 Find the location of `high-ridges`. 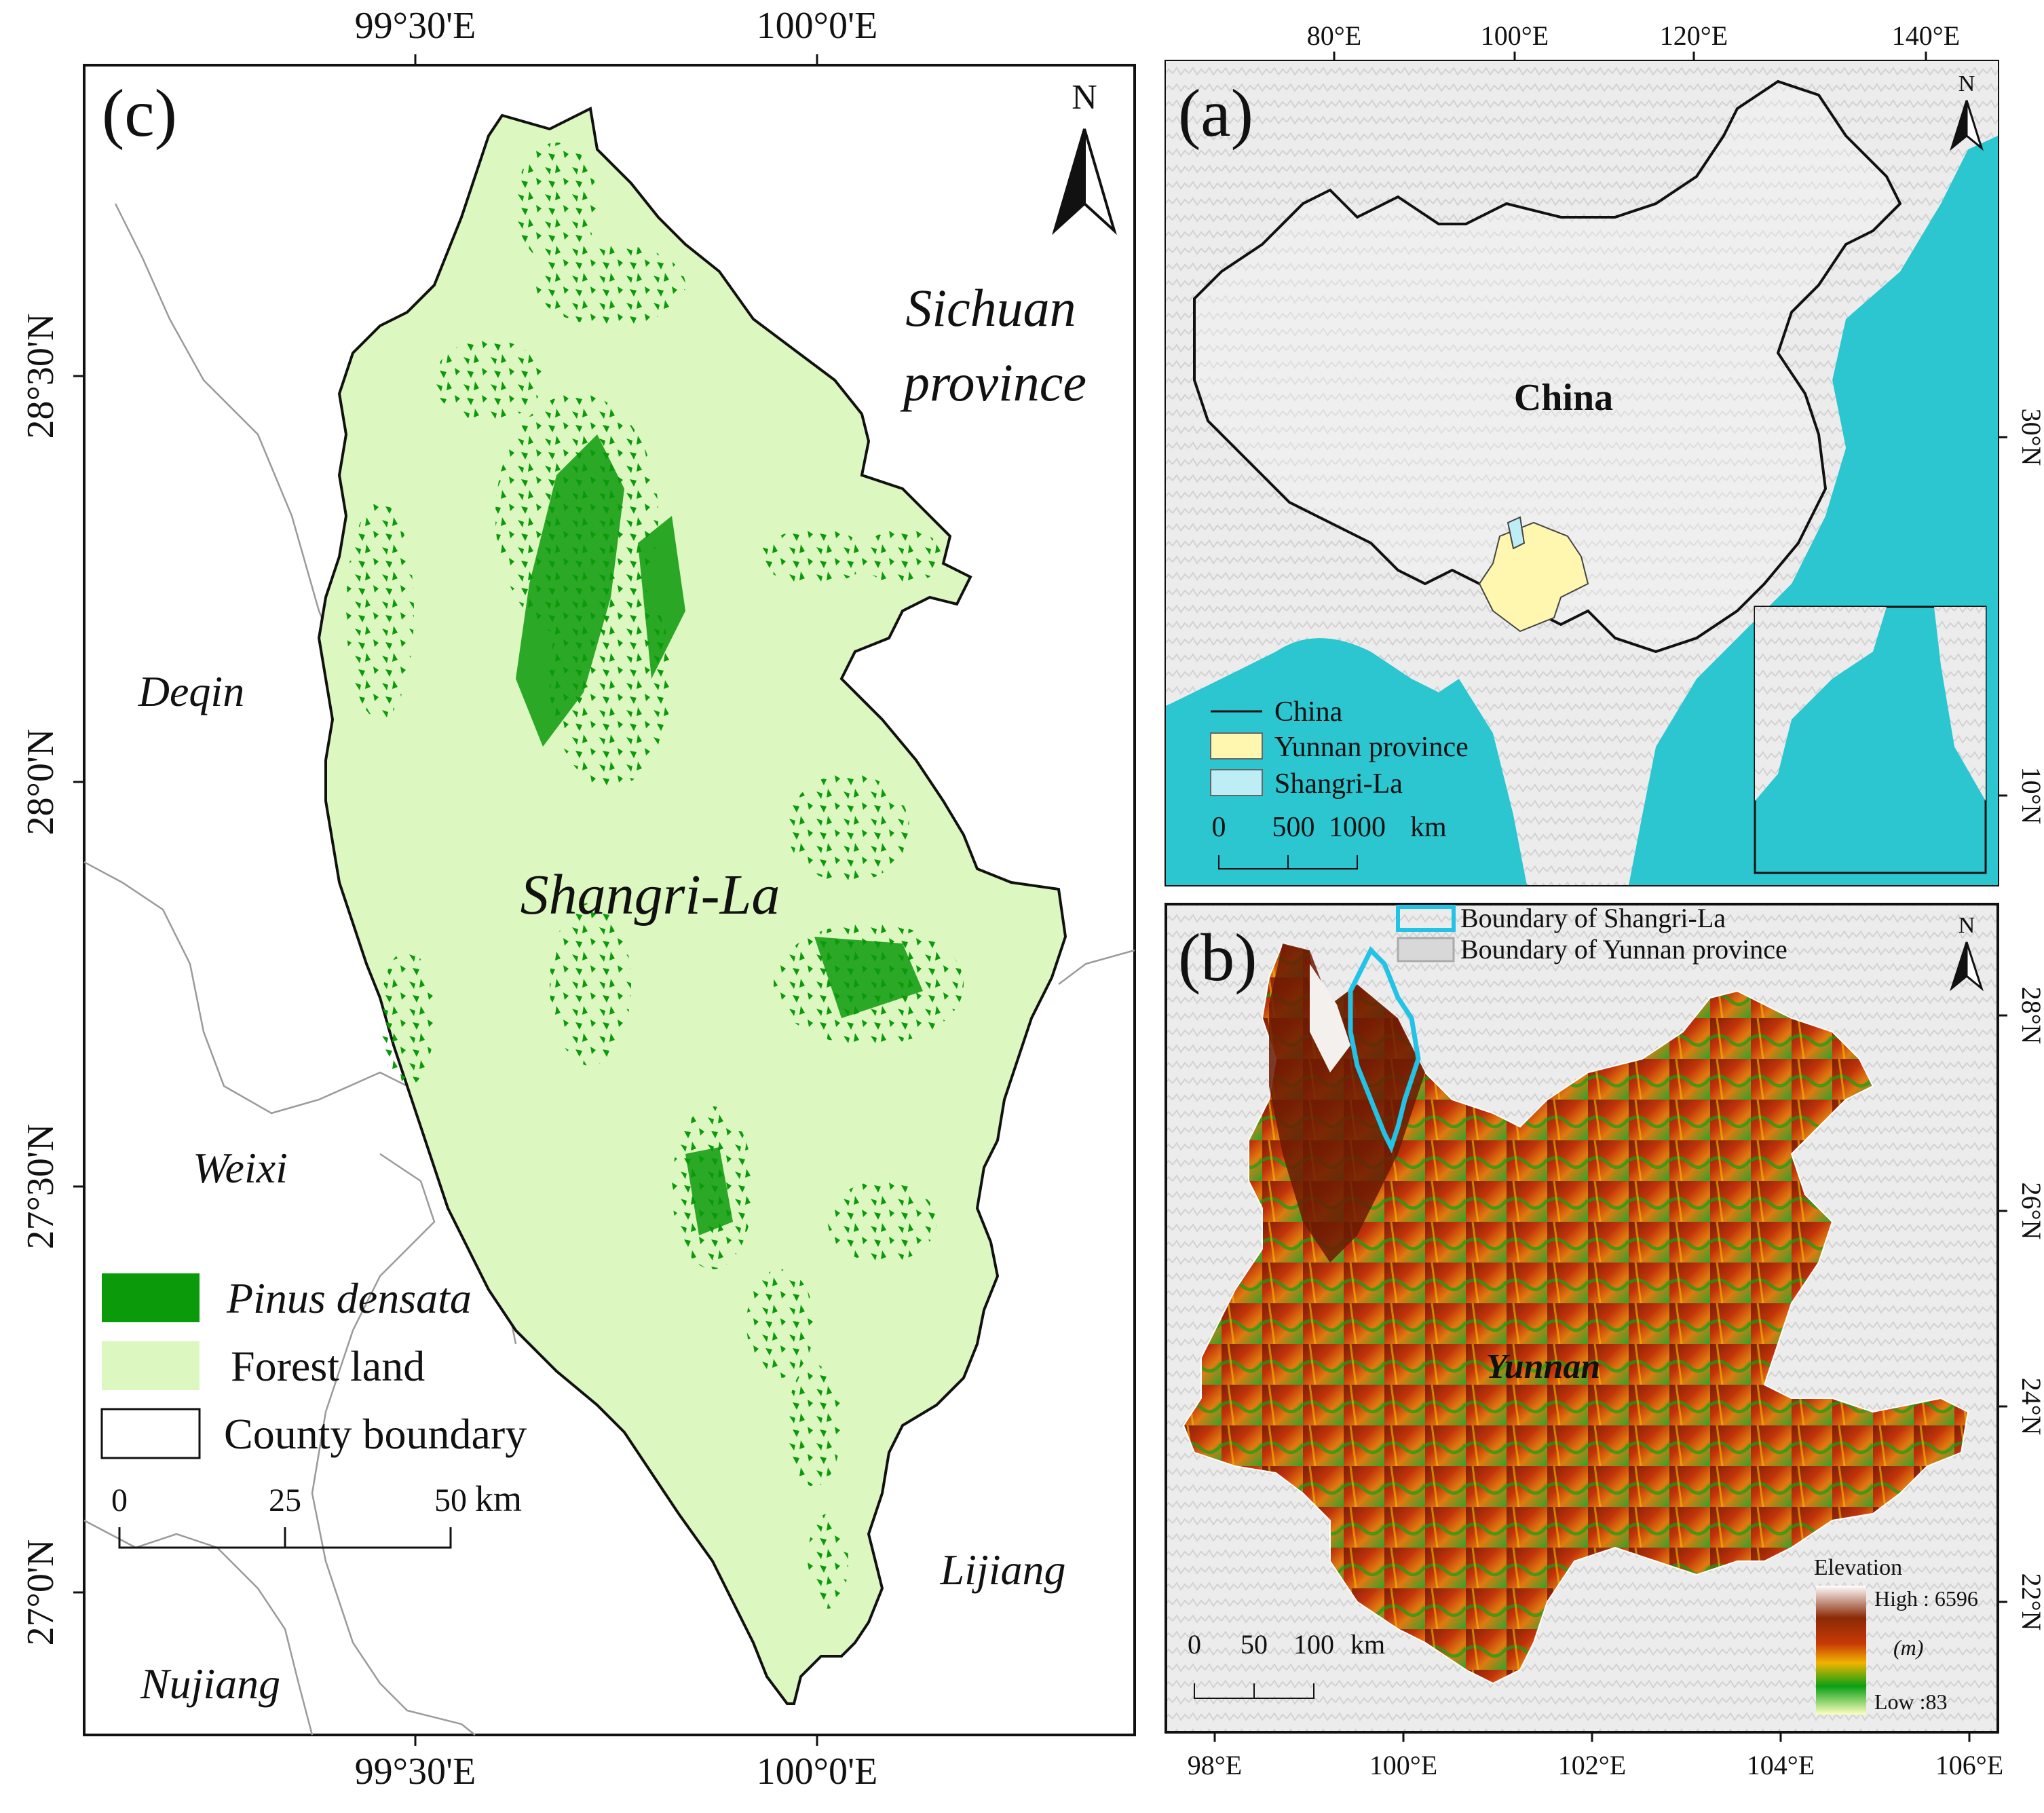

high-ridges is located at coordinates (1347, 1103).